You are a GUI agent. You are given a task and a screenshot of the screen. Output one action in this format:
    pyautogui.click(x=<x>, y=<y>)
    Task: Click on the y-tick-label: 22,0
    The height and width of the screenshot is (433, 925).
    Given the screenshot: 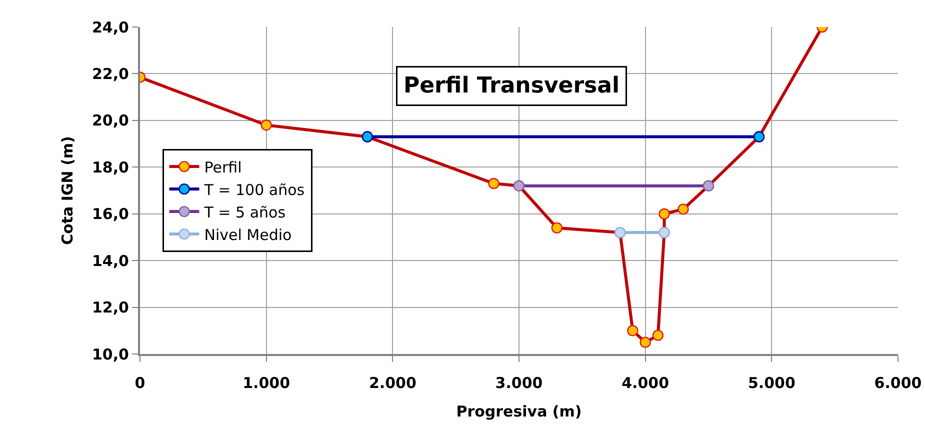 What is the action you would take?
    pyautogui.click(x=110, y=73)
    